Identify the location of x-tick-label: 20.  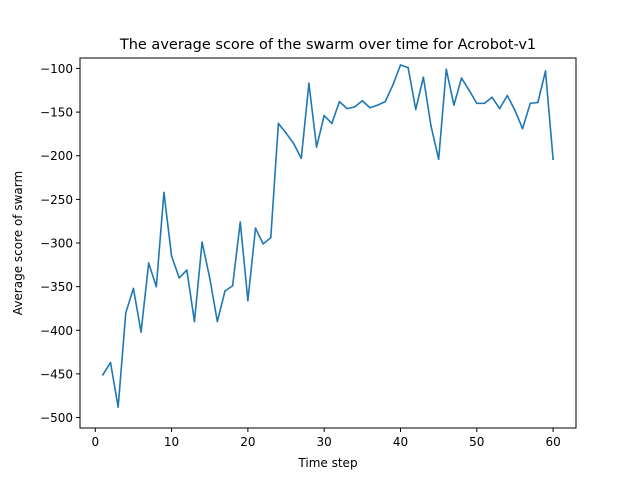
(247, 442).